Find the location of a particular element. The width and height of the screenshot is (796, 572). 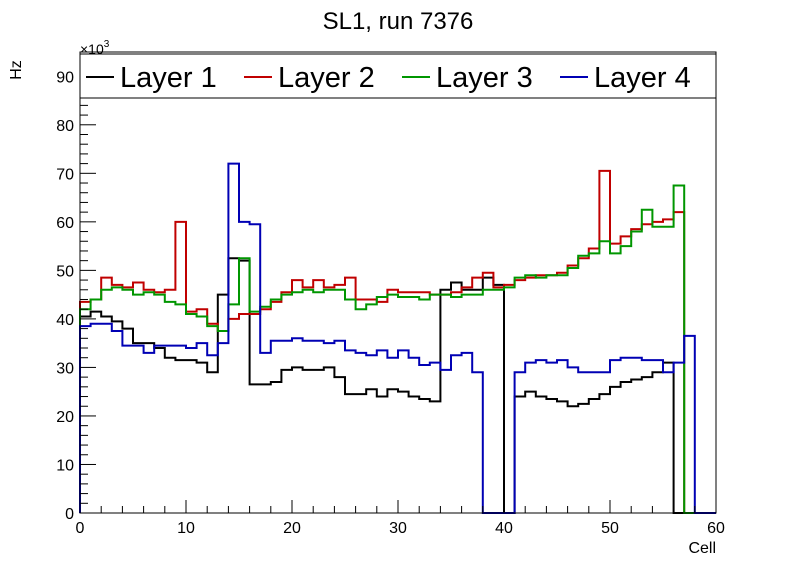

y-tick-label: 70 is located at coordinates (65, 174).